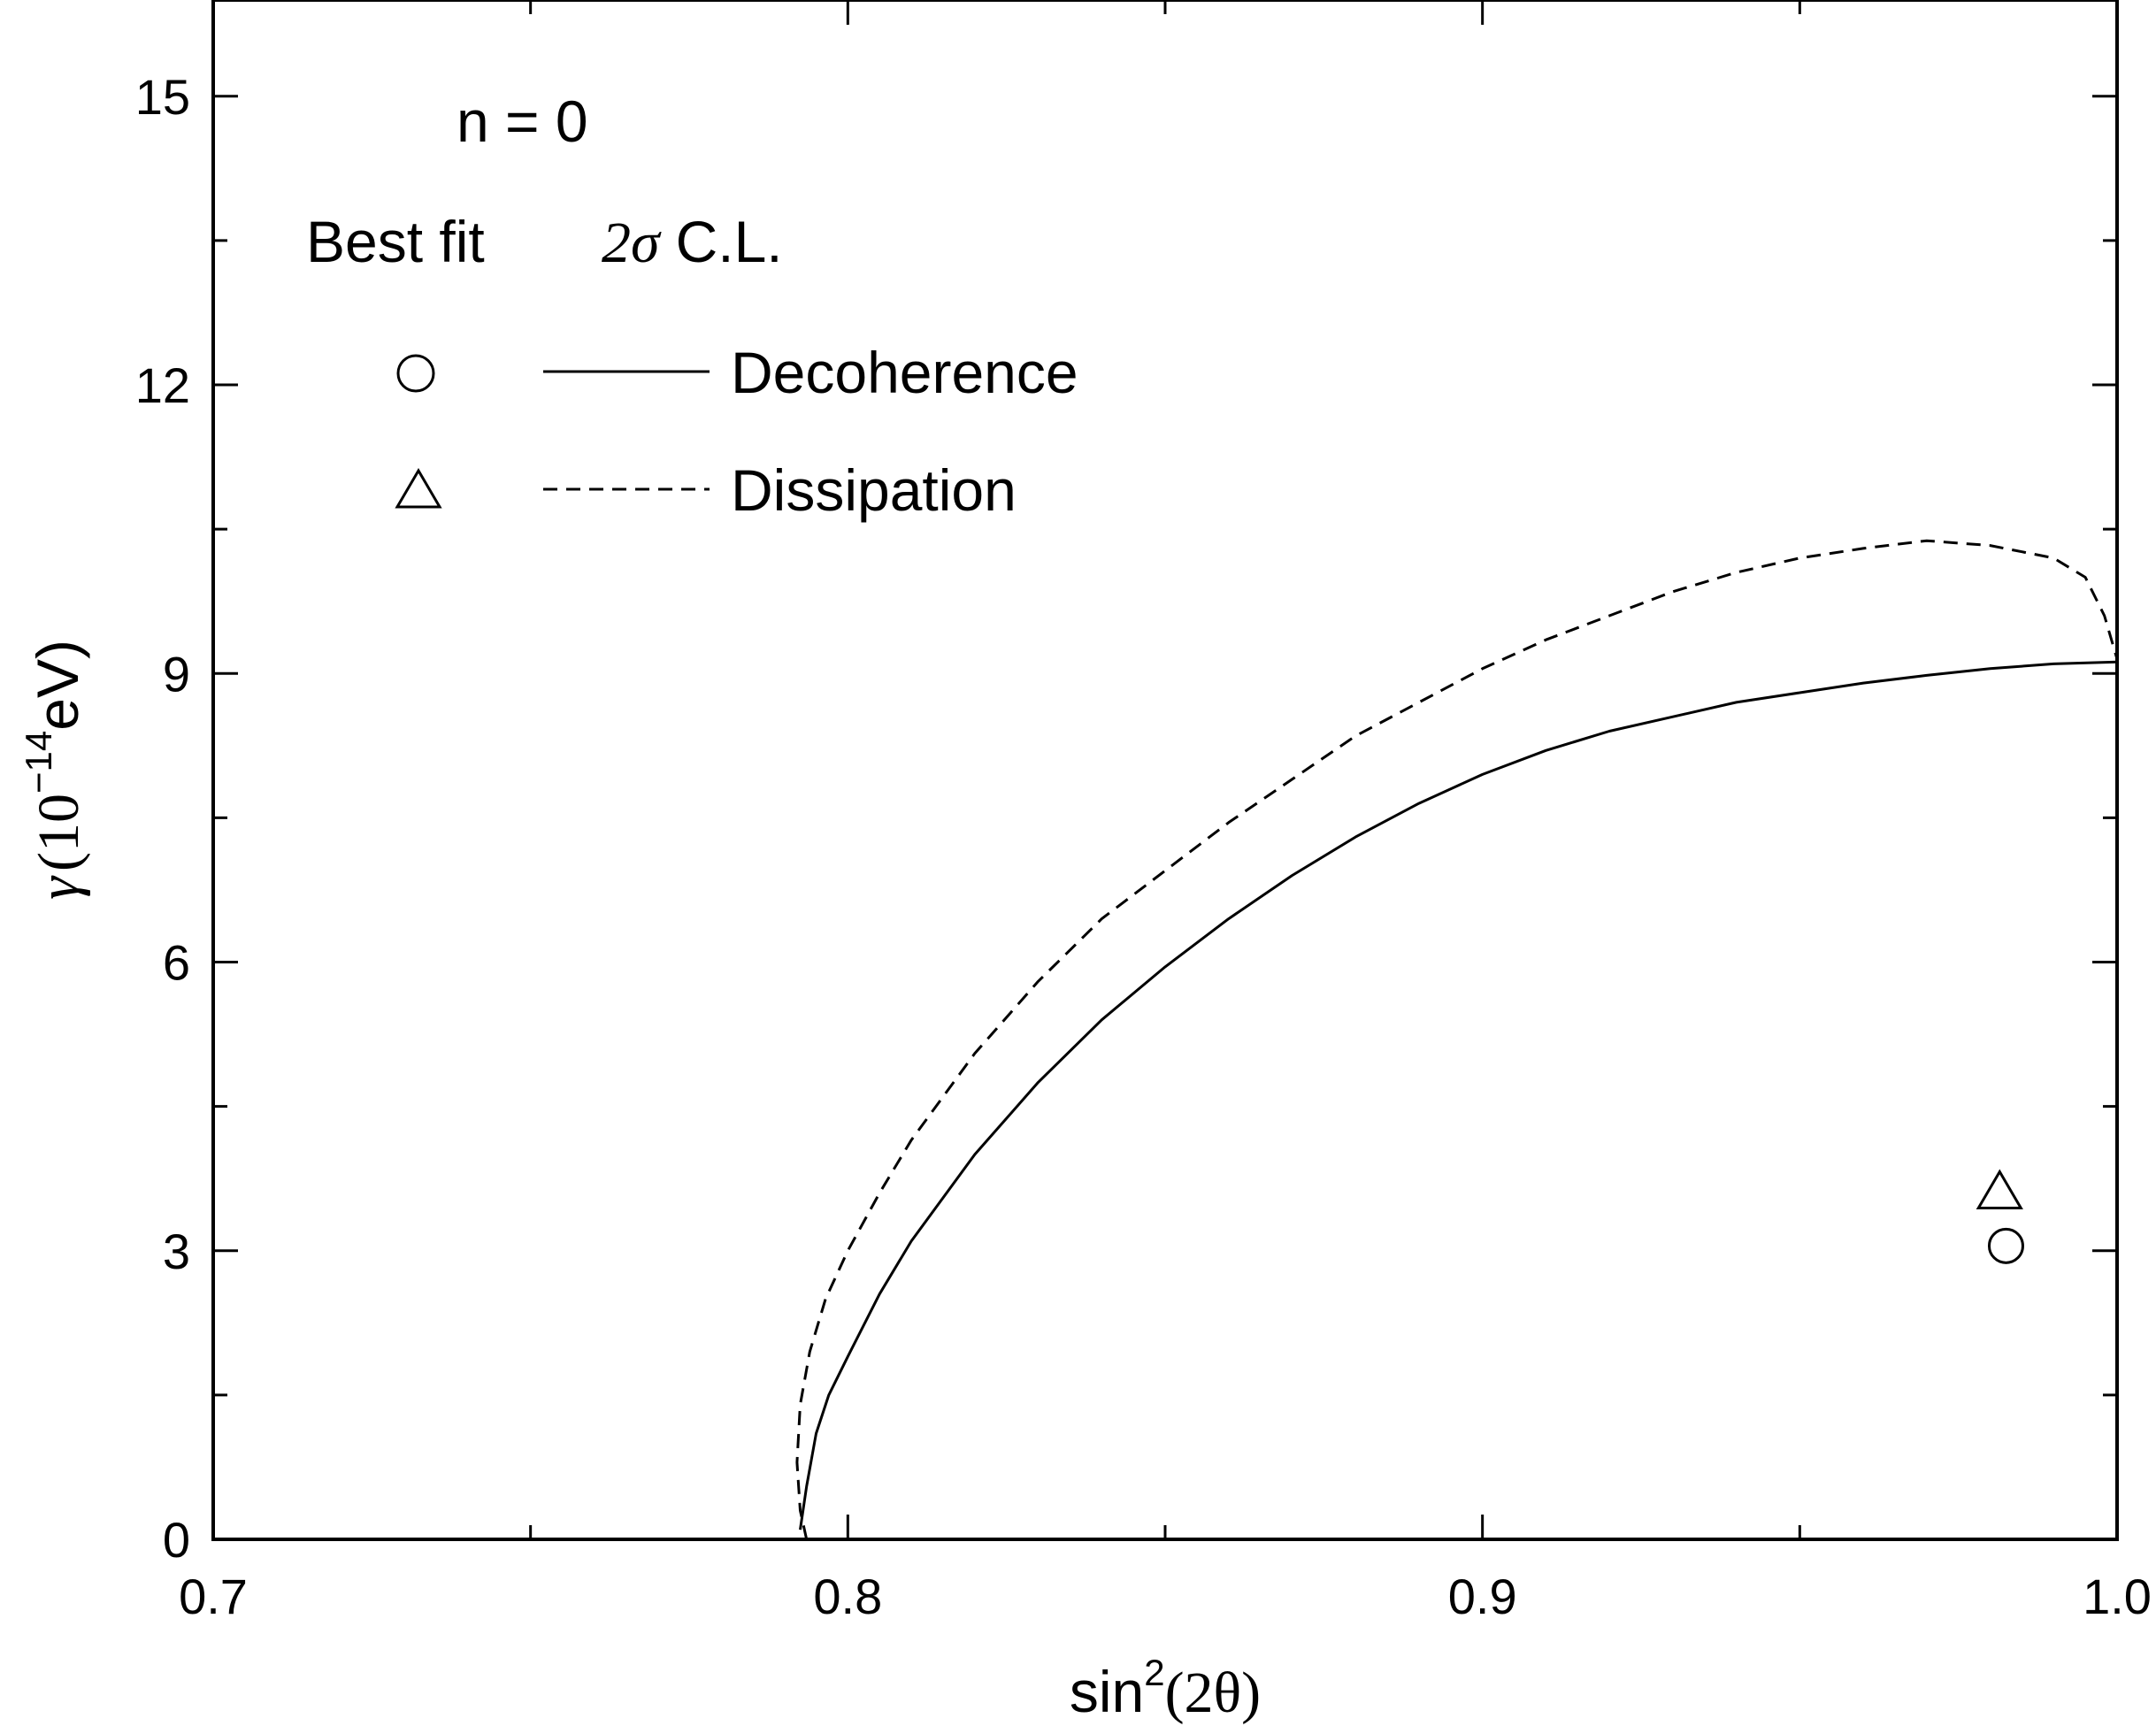 This screenshot has height=1726, width=2156. What do you see at coordinates (176, 1540) in the screenshot?
I see `y-tick-label: 0` at bounding box center [176, 1540].